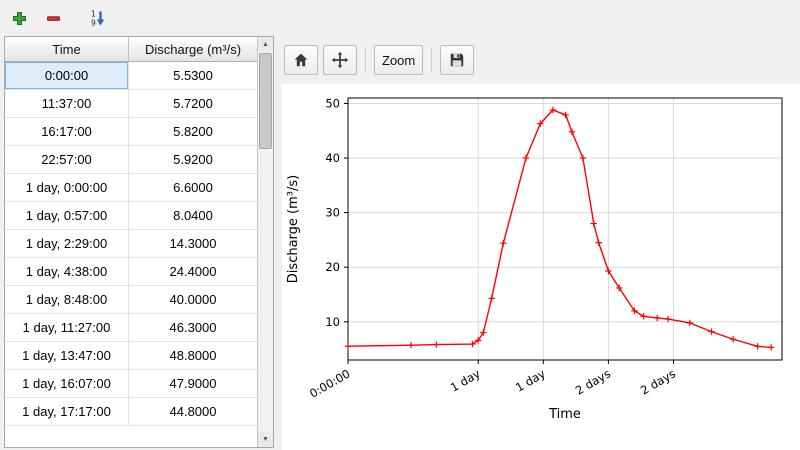 The width and height of the screenshot is (800, 450). Describe the element at coordinates (67, 188) in the screenshot. I see `time-cell: 1 day, 0:00:00` at that location.